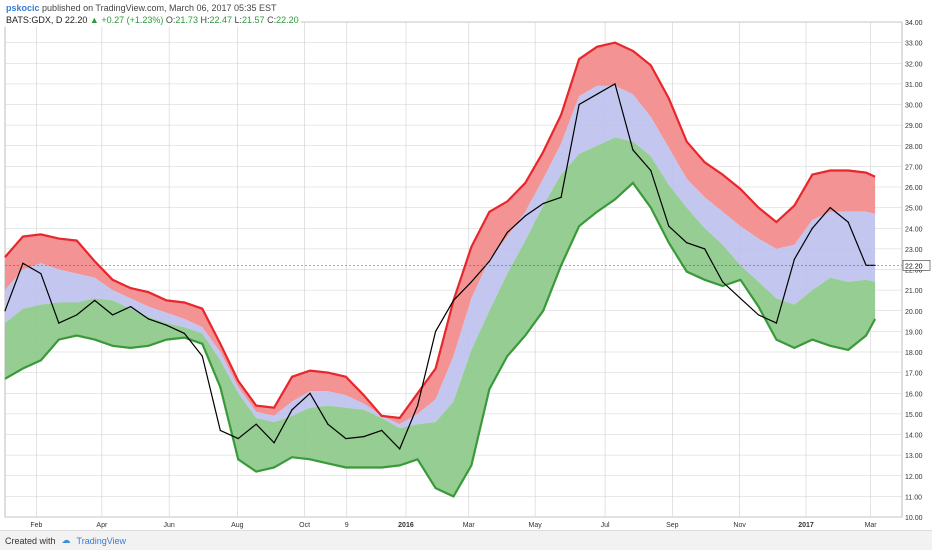  I want to click on x-tick-label: Sep, so click(672, 525).